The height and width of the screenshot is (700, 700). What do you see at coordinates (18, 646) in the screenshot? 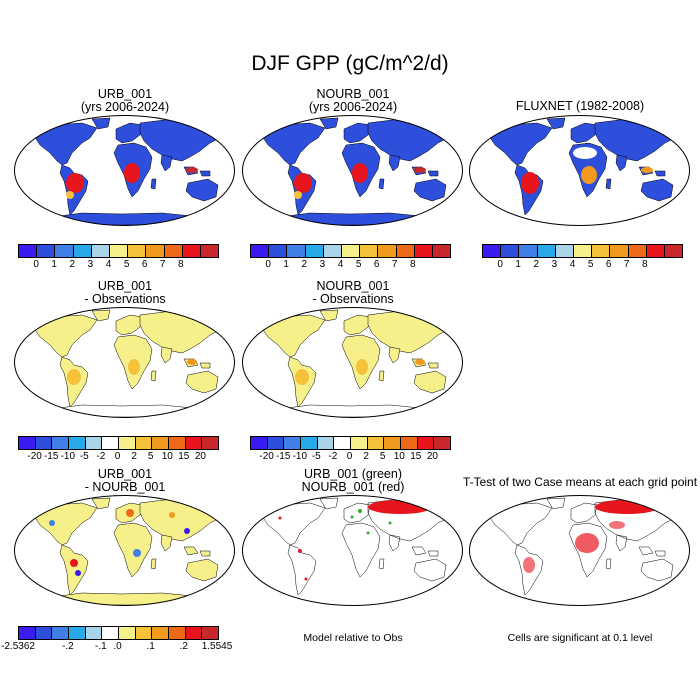
I see `tick-label: -2.5362` at bounding box center [18, 646].